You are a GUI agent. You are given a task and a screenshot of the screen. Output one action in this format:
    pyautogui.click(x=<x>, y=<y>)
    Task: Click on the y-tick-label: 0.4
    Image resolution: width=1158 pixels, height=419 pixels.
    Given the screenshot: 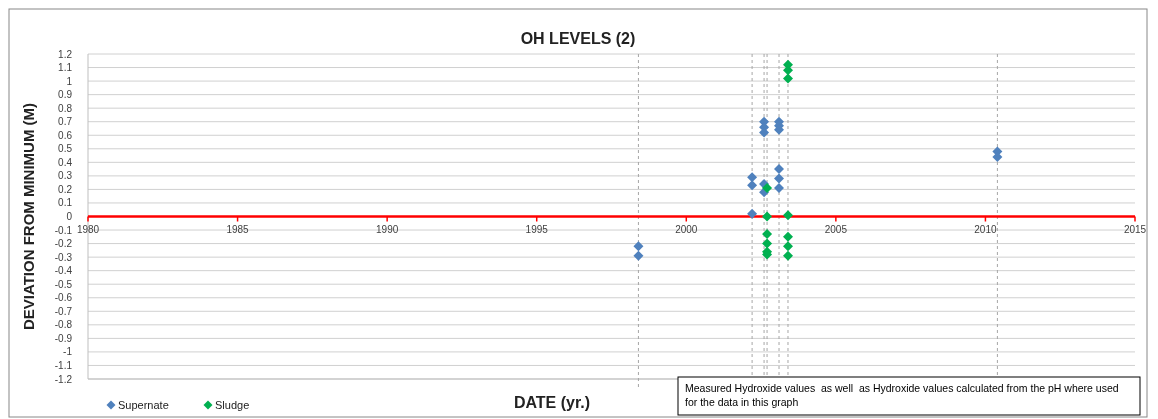 What is the action you would take?
    pyautogui.click(x=65, y=162)
    